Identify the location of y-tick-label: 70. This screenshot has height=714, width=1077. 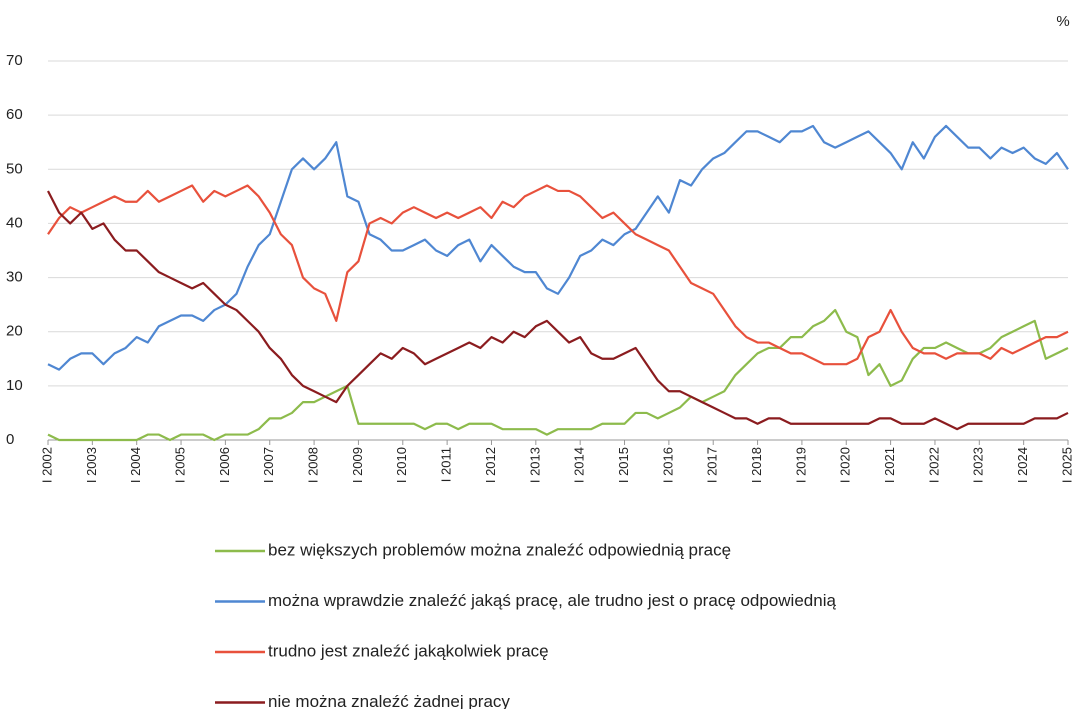
(14, 60).